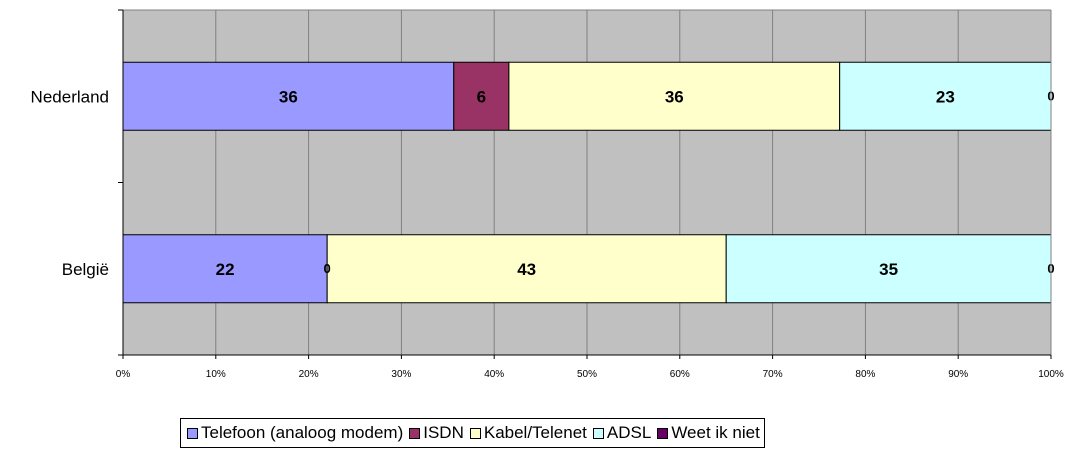  Describe the element at coordinates (85, 269) in the screenshot. I see `category-label: België` at that location.